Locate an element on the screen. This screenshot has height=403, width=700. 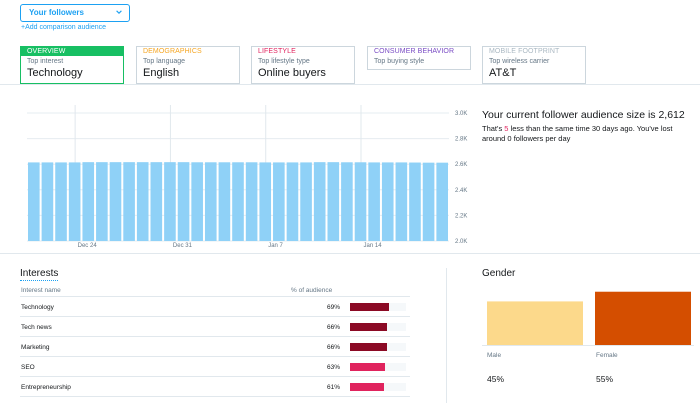
tab-subtitle: Top wireless carrier is located at coordinates (519, 61).